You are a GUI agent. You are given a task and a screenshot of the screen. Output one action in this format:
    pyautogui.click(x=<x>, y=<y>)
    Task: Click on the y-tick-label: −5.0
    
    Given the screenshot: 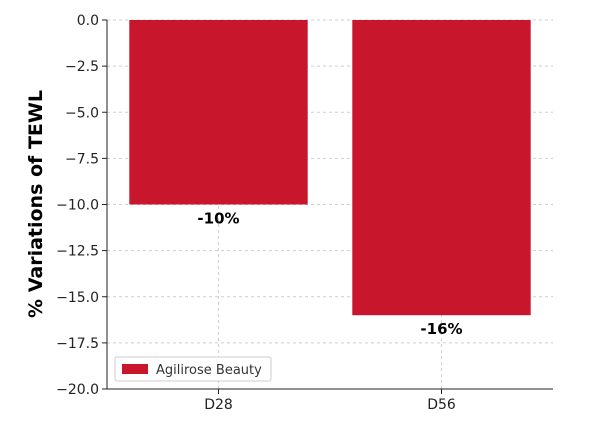 What is the action you would take?
    pyautogui.click(x=82, y=113)
    